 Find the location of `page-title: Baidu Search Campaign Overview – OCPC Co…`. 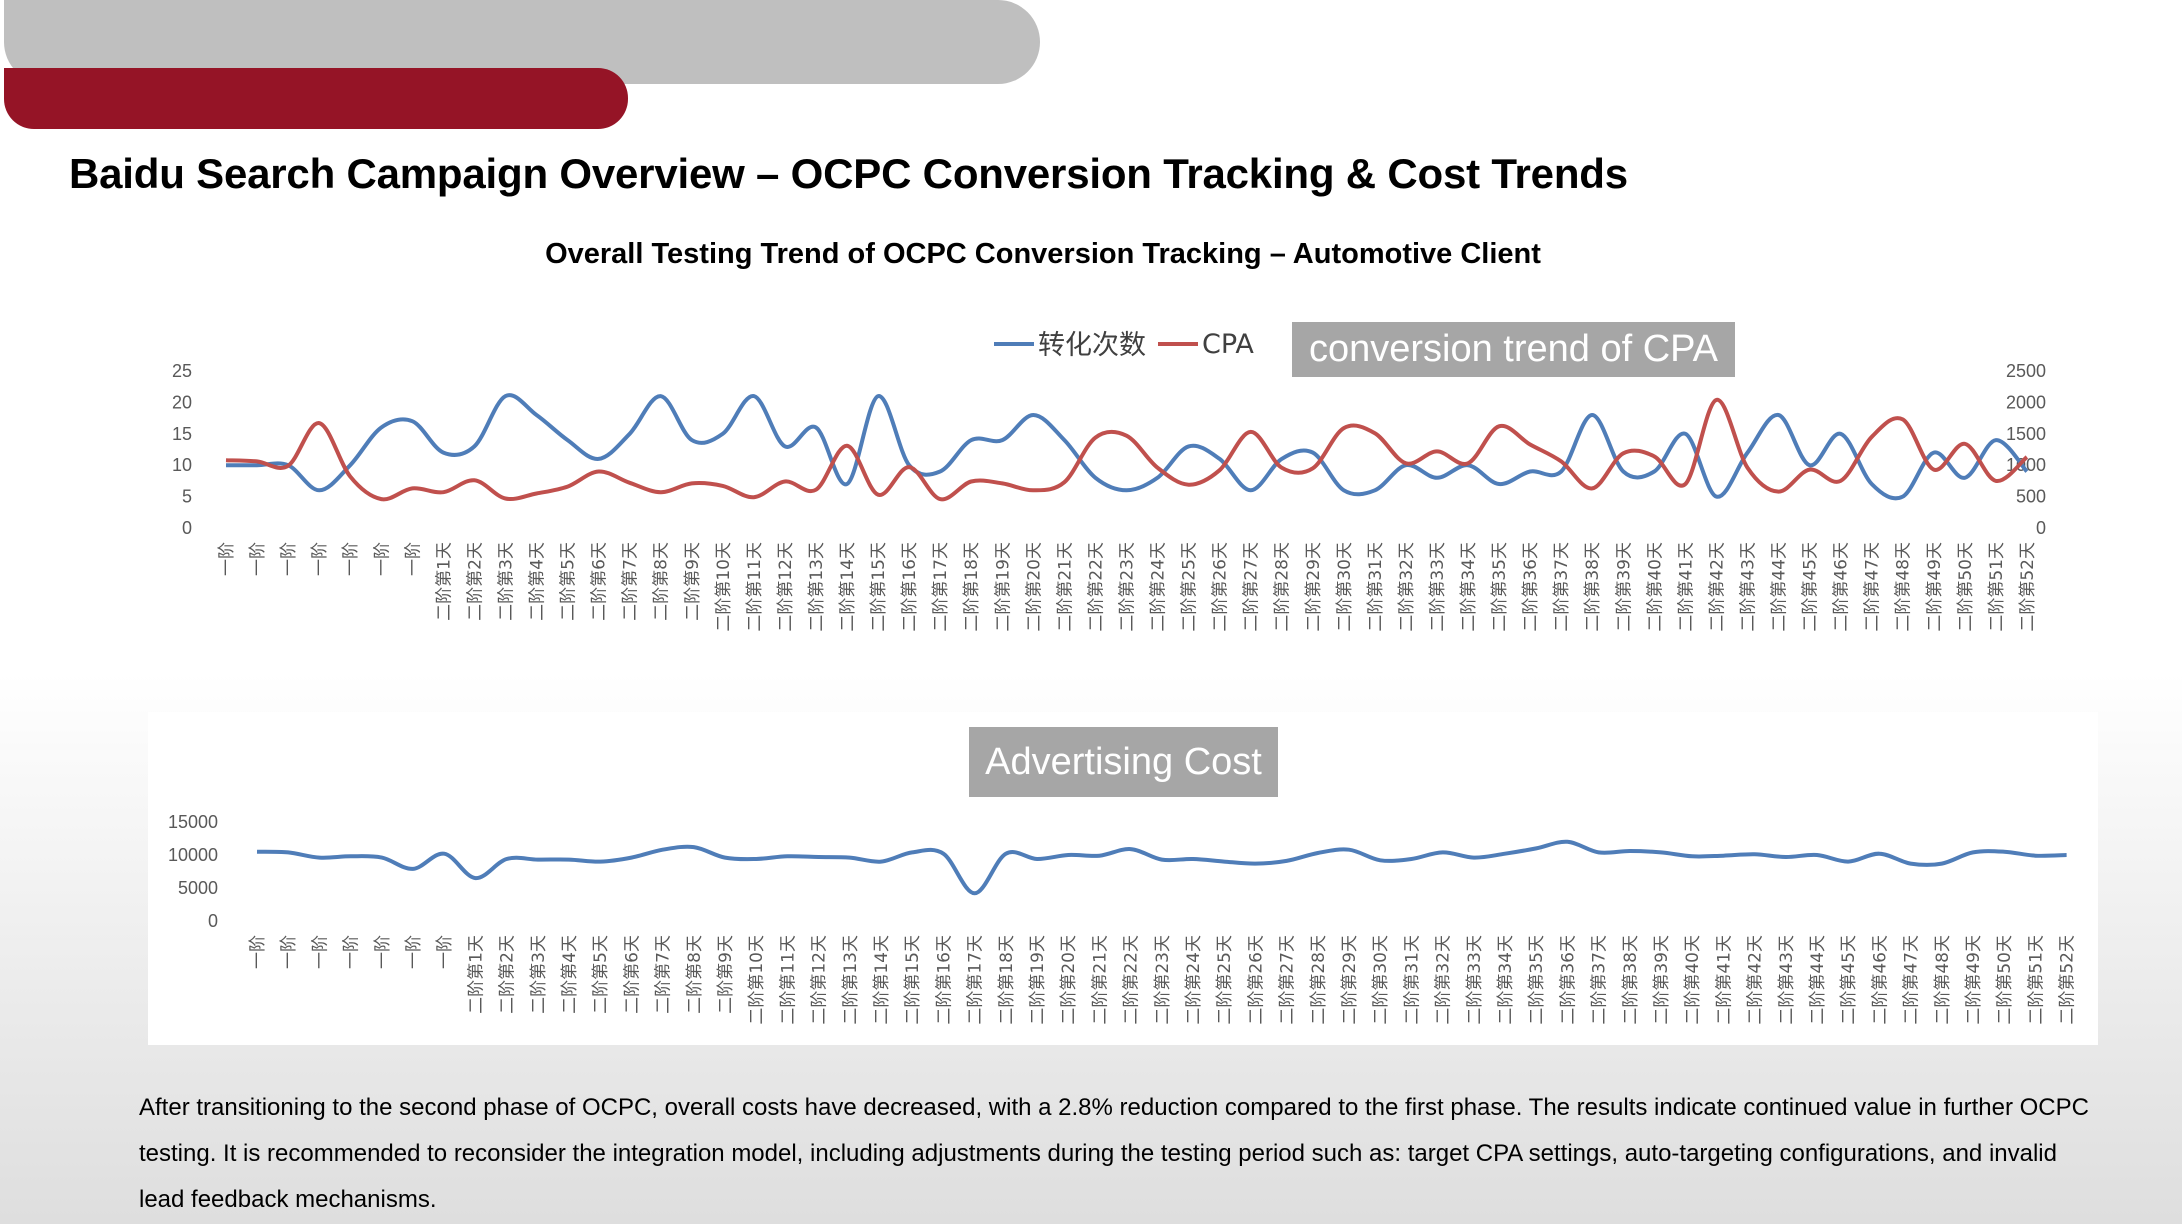

page-title: Baidu Search Campaign Overview – OCPC Co… is located at coordinates (848, 173).